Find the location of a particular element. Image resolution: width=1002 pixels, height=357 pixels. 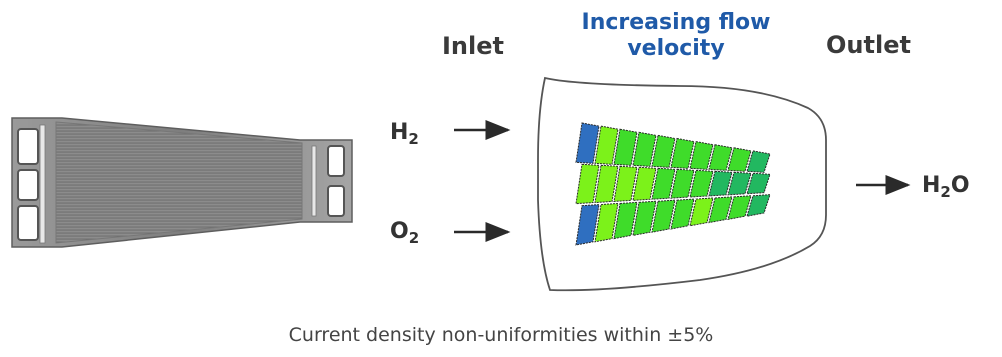

h2o-tail: O is located at coordinates (960, 185).